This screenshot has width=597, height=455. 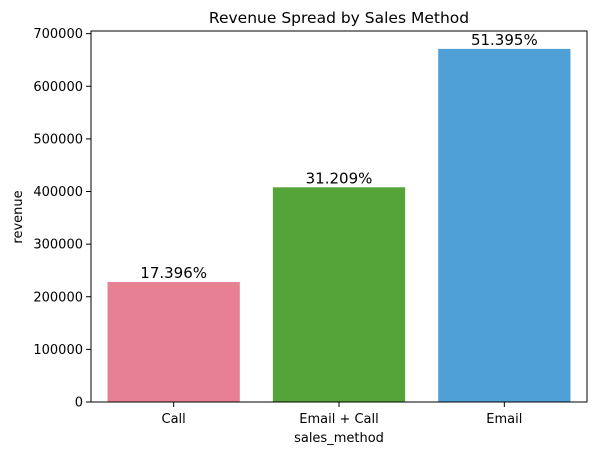 What do you see at coordinates (174, 419) in the screenshot?
I see `x-tick-label: Call` at bounding box center [174, 419].